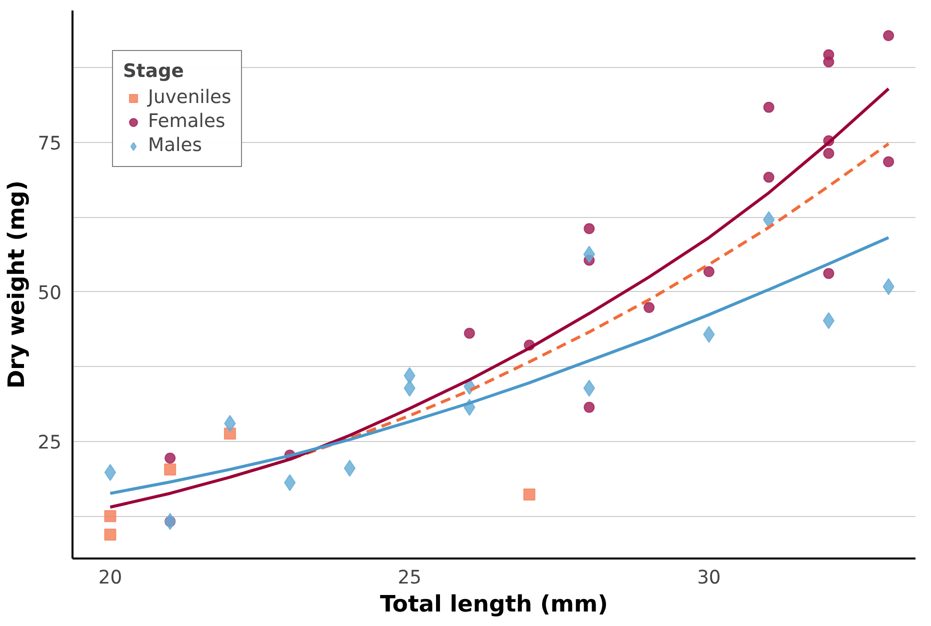  Describe the element at coordinates (709, 578) in the screenshot. I see `x-tick-label: 30` at that location.